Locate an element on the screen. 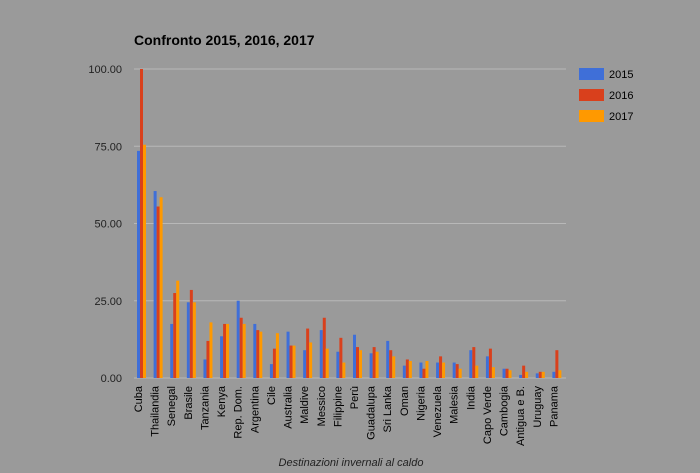 This screenshot has height=473, width=700. category-label: Cambogia is located at coordinates (505, 410).